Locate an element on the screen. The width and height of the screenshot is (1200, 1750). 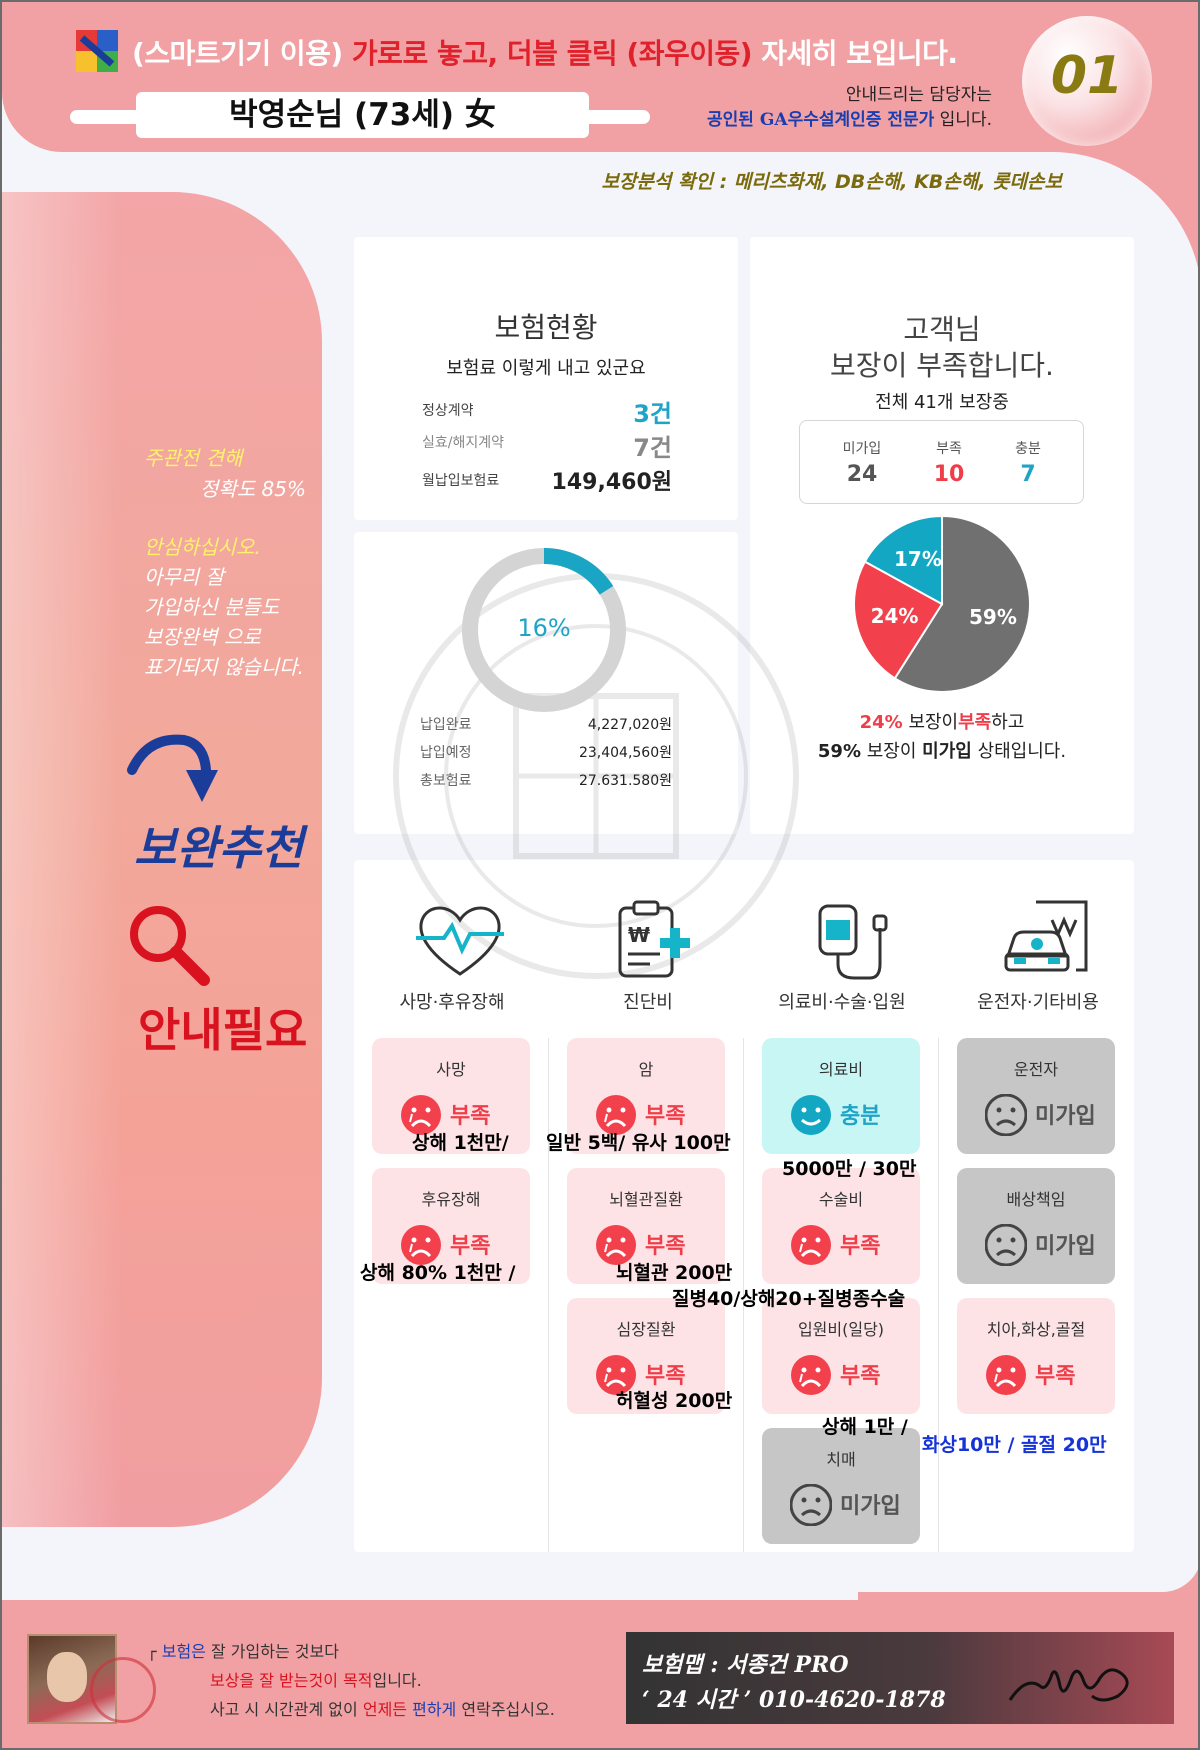
tile-name: 암 is located at coordinates (646, 1069).